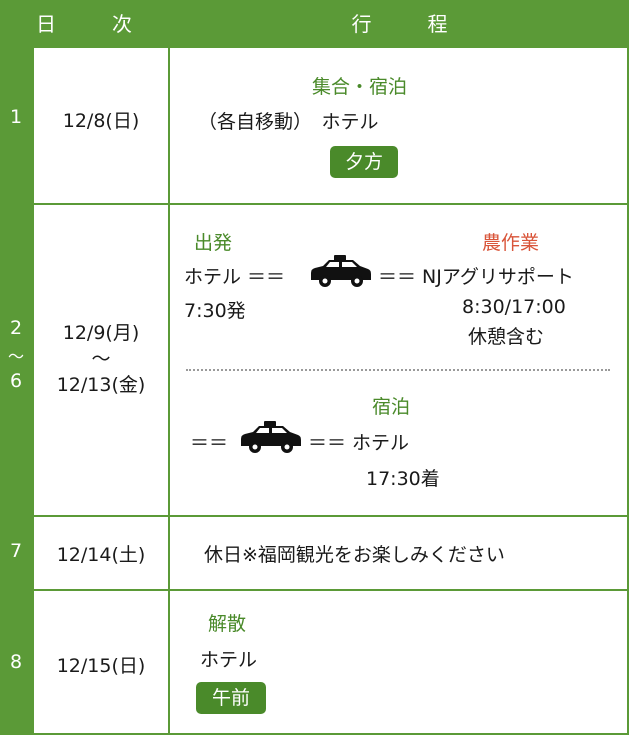 This screenshot has width=629, height=735. I want to click on row-title: 集合・宿泊, so click(360, 87).